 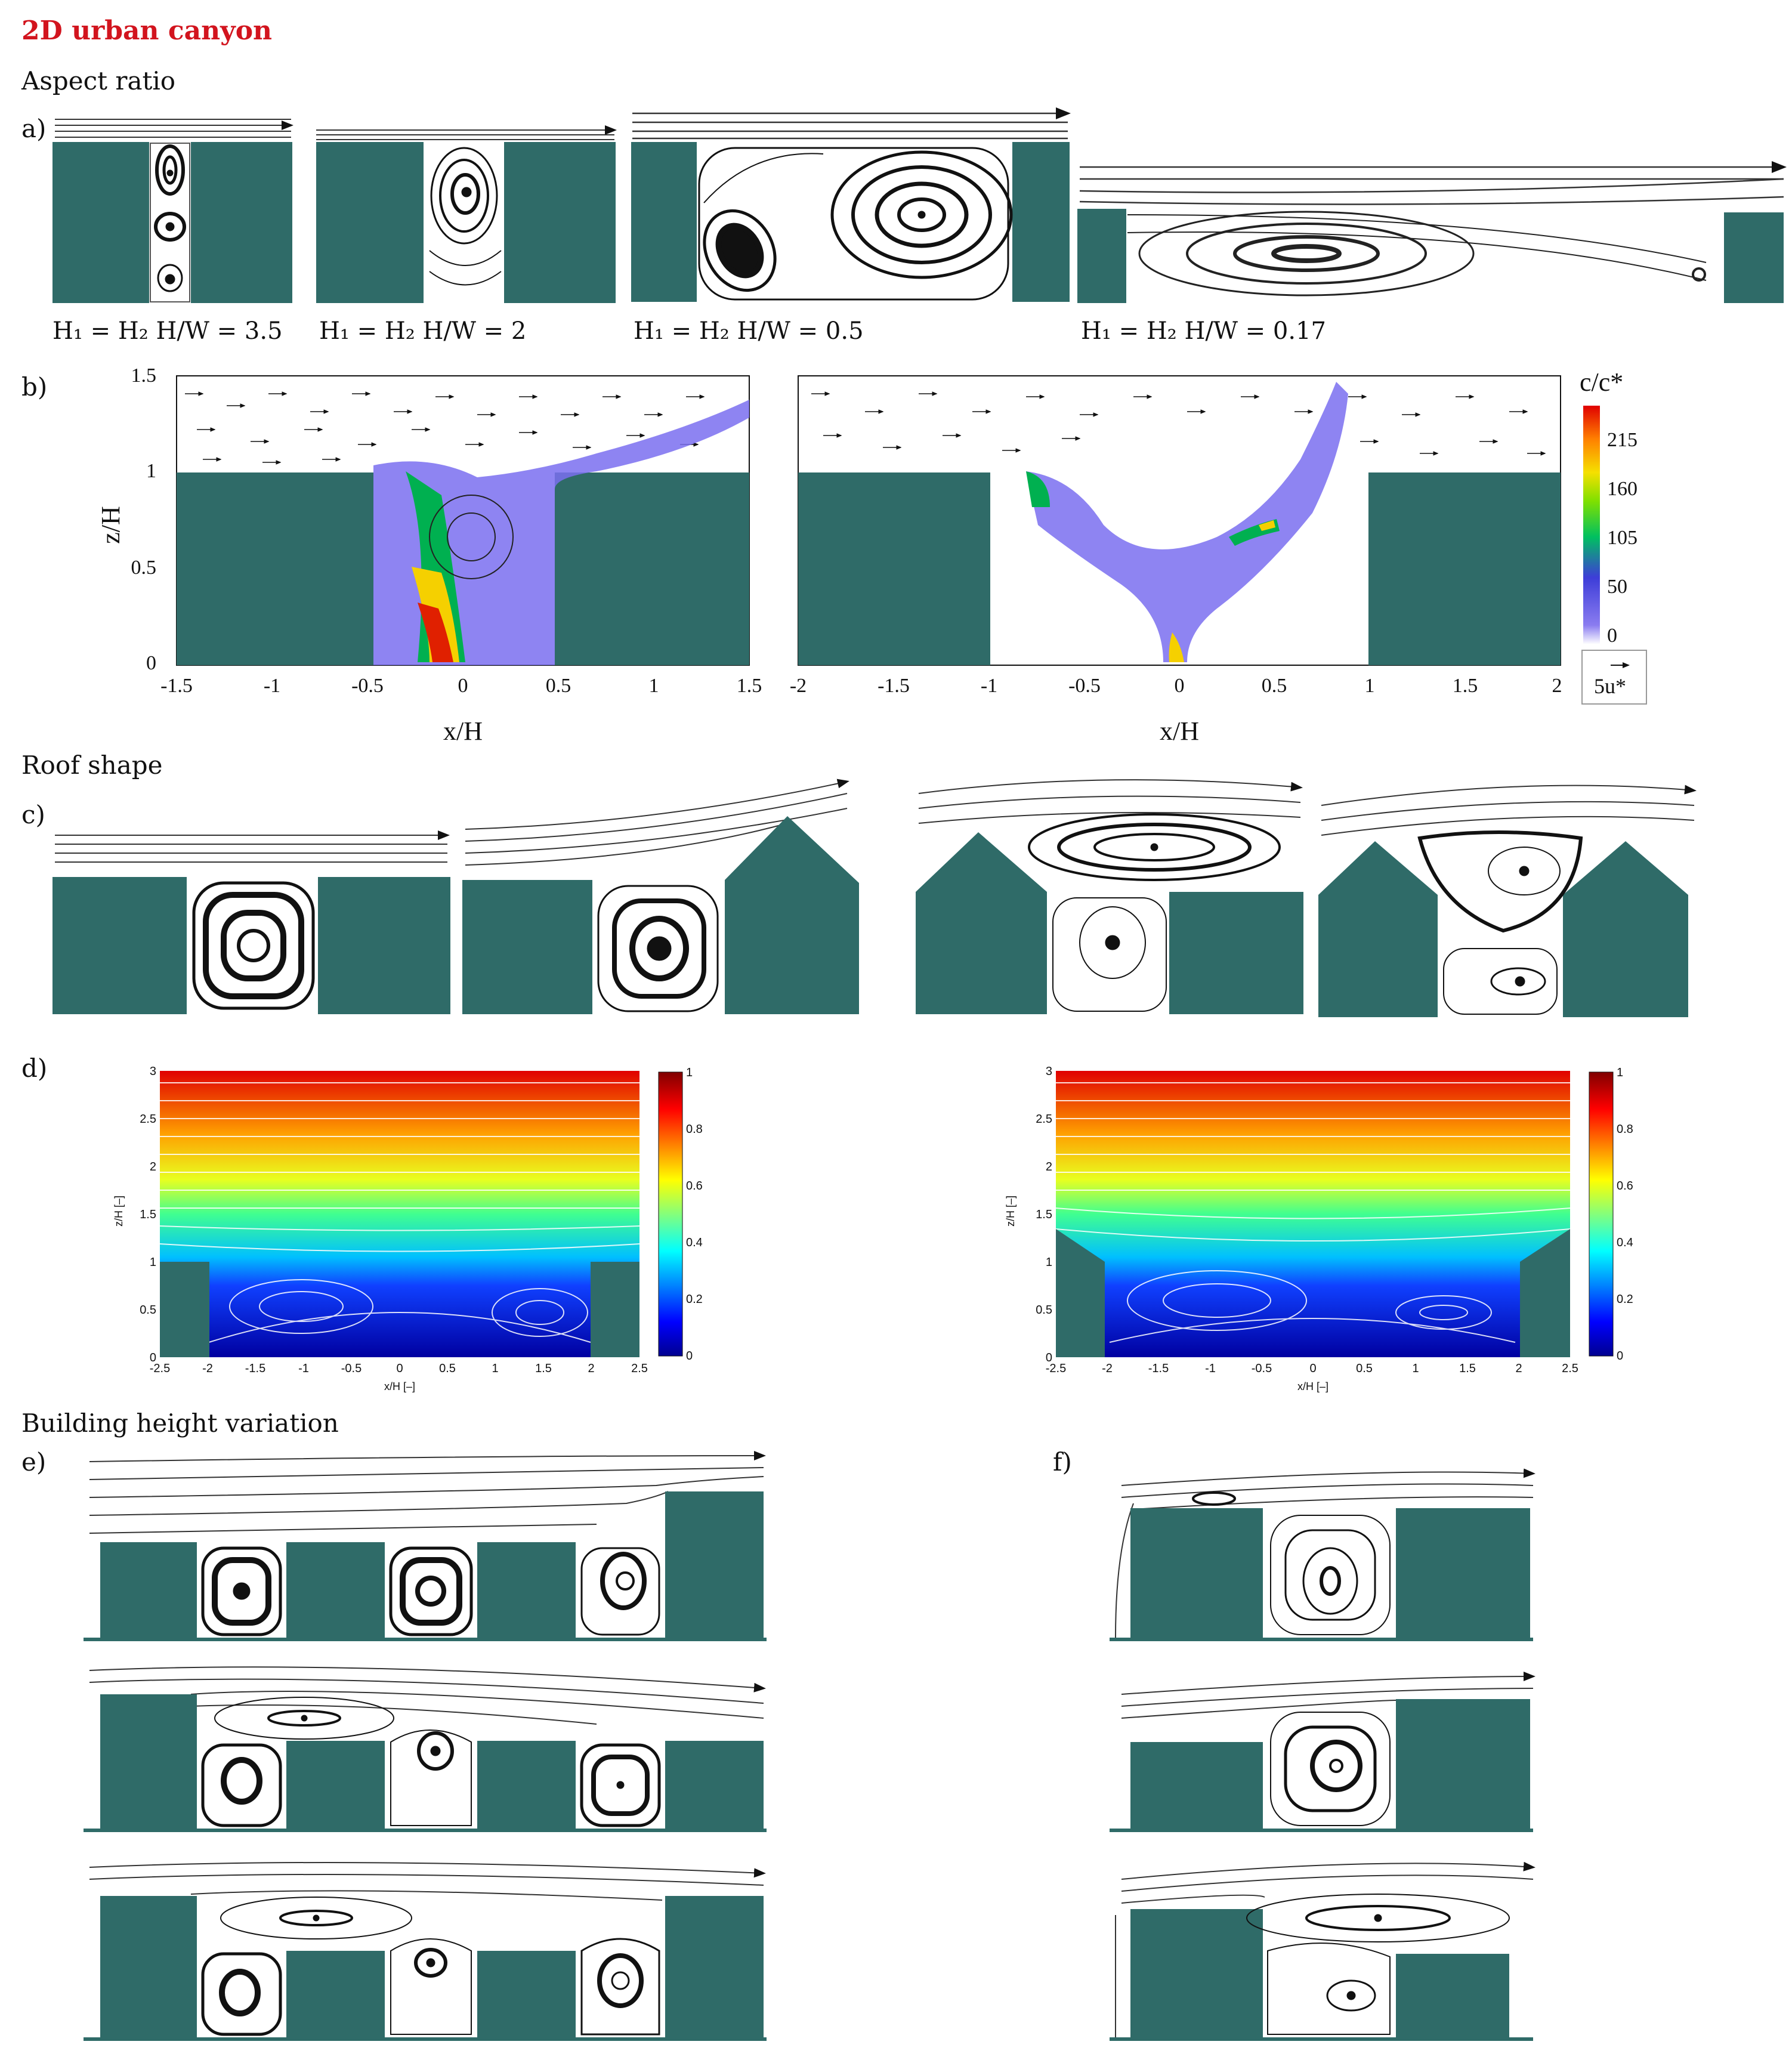 I want to click on y-axis-label: z/H, so click(x=111, y=525).